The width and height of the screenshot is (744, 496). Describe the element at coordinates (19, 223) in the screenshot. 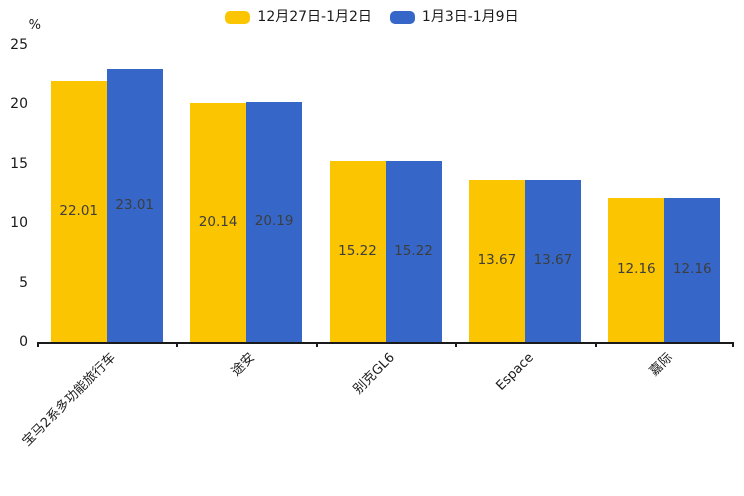

I see `y-tick-label: 10` at that location.